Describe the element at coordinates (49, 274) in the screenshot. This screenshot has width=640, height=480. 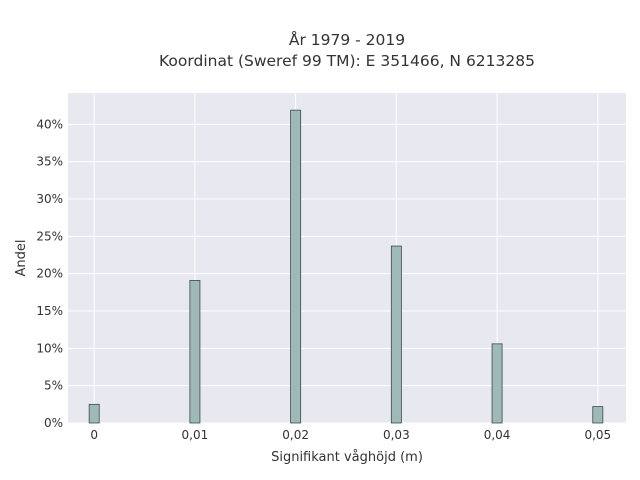
I see `y-tick-label: 20%` at that location.